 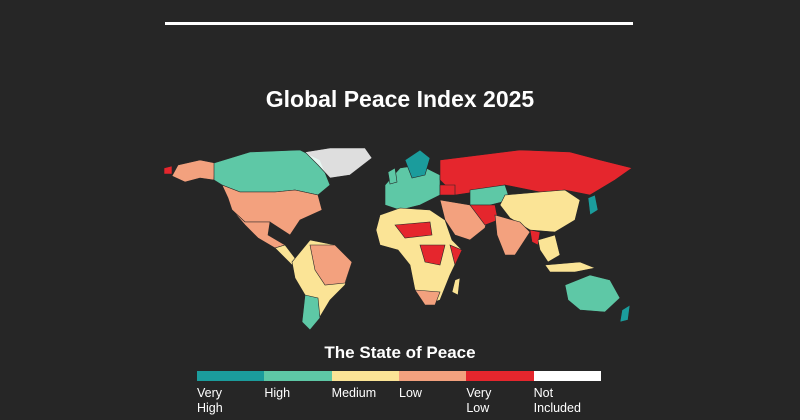 What do you see at coordinates (479, 400) in the screenshot?
I see `legend-label: Very Low` at bounding box center [479, 400].